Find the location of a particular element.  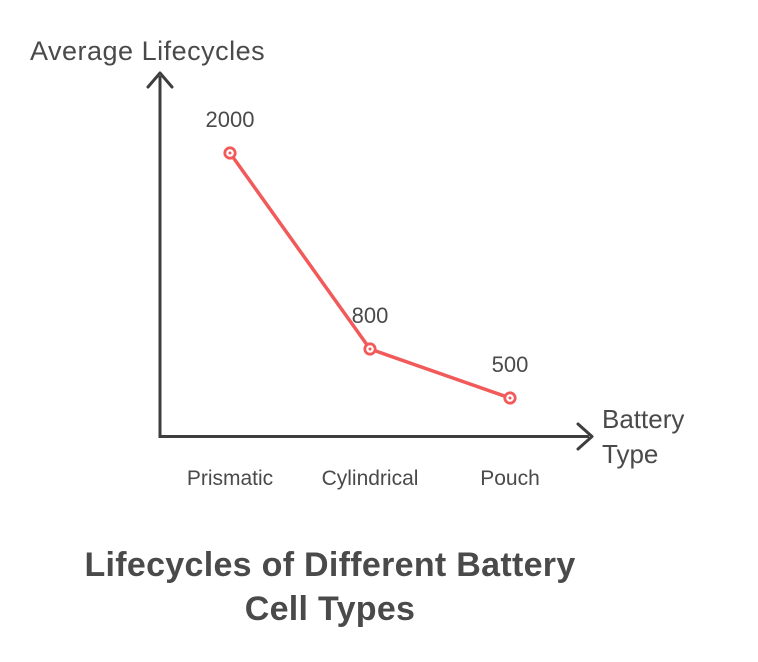

x-axis-label: Battery Type is located at coordinates (643, 437).